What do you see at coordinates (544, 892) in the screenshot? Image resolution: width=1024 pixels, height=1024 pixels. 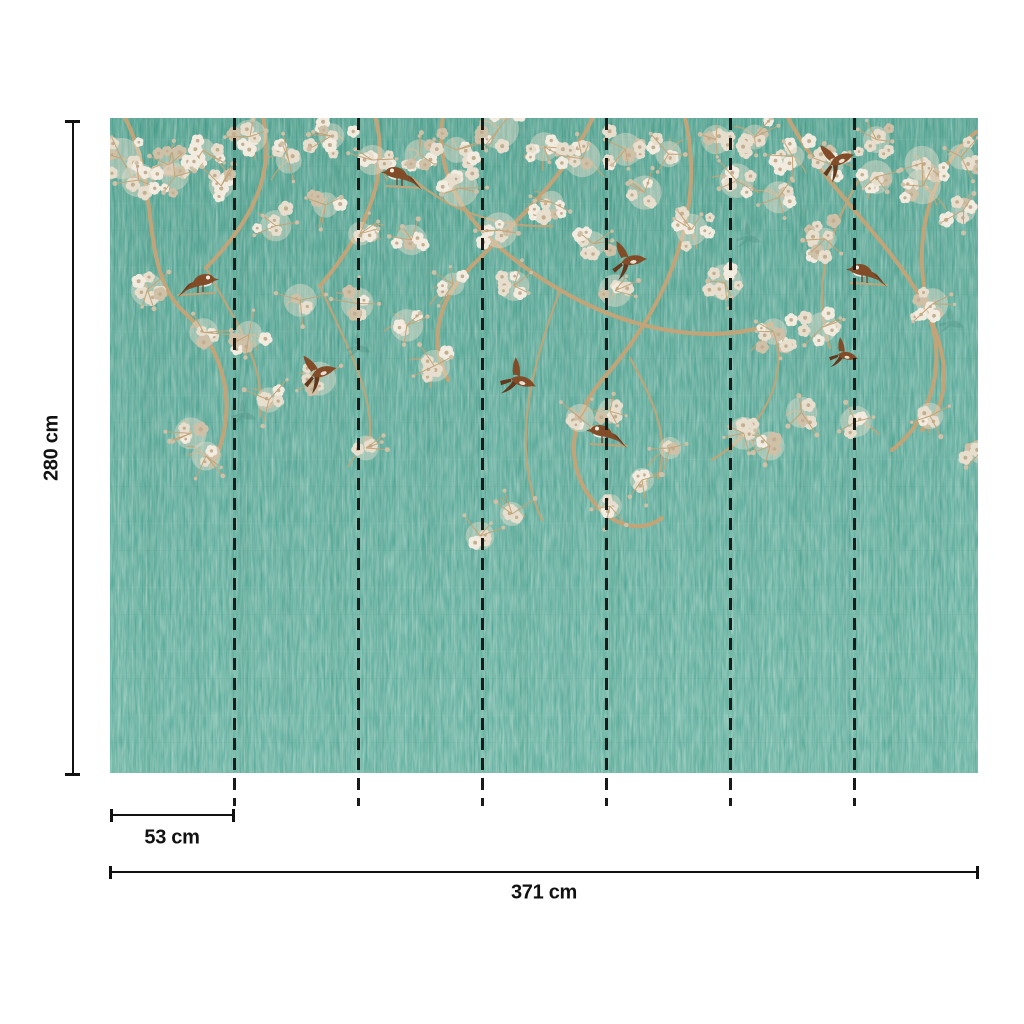 I see `total-width-label: 371 cm` at bounding box center [544, 892].